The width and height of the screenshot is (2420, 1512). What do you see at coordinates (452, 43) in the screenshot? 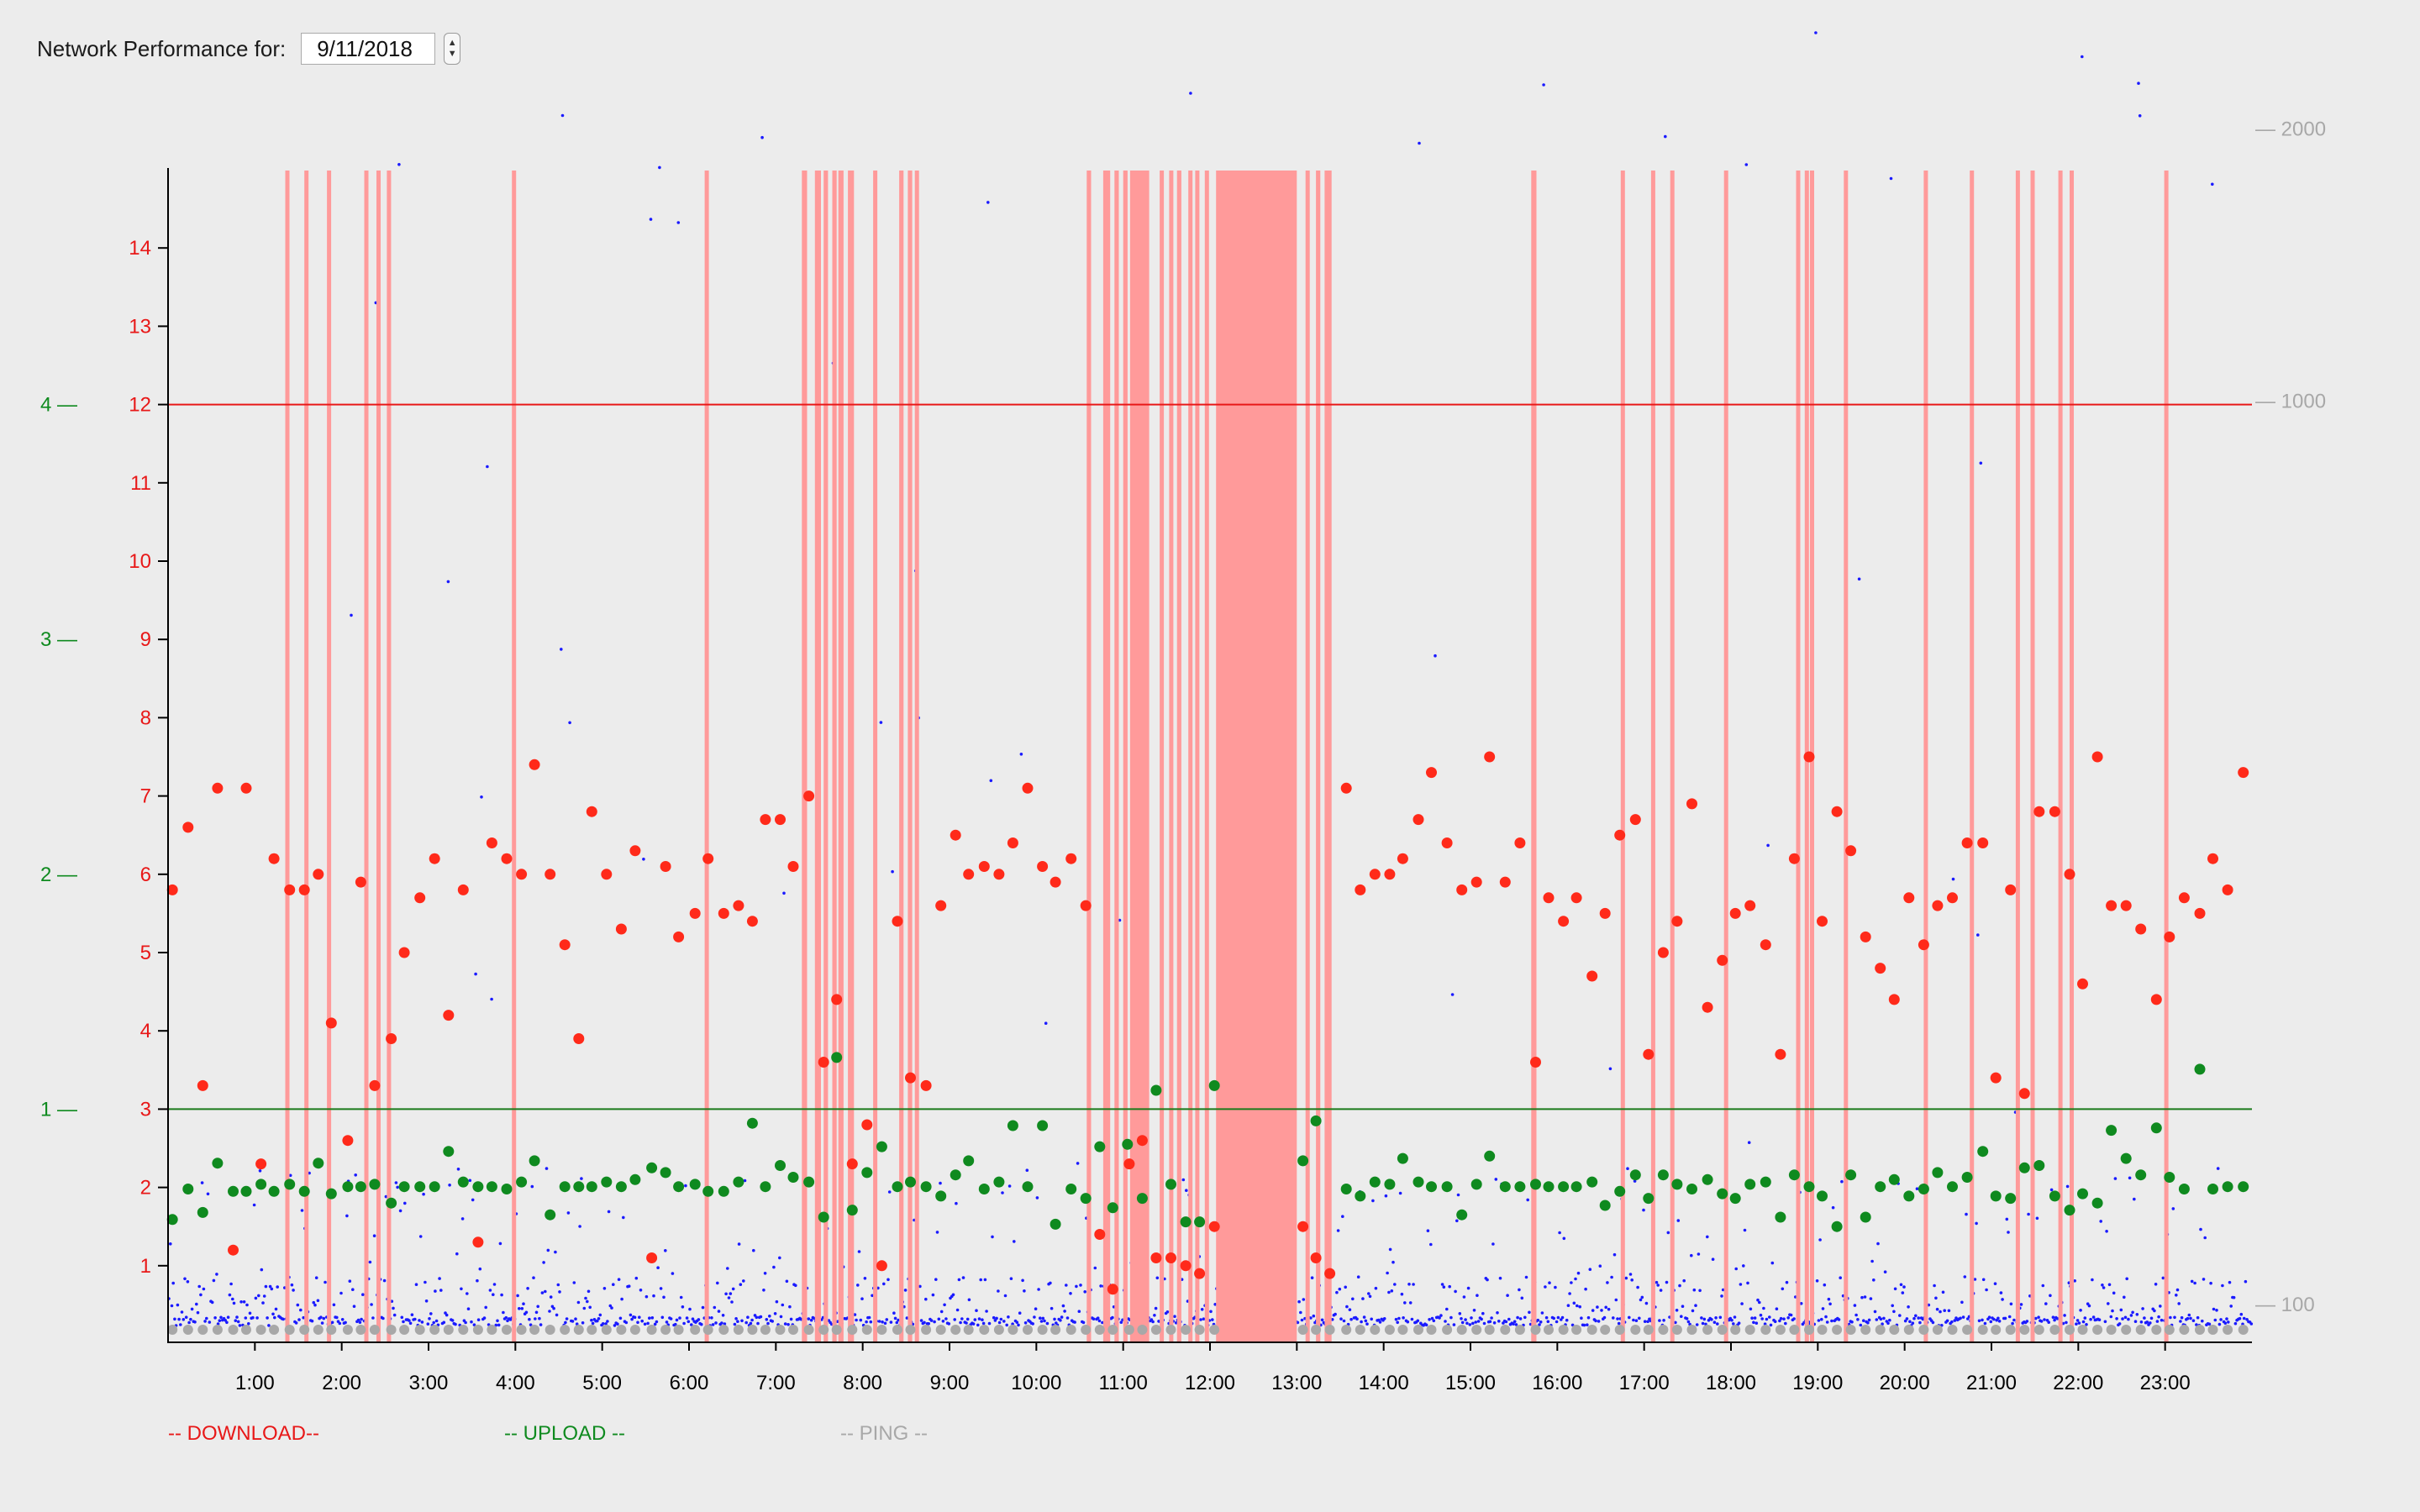
I see `chevron-up-icon: ▲` at bounding box center [452, 43].